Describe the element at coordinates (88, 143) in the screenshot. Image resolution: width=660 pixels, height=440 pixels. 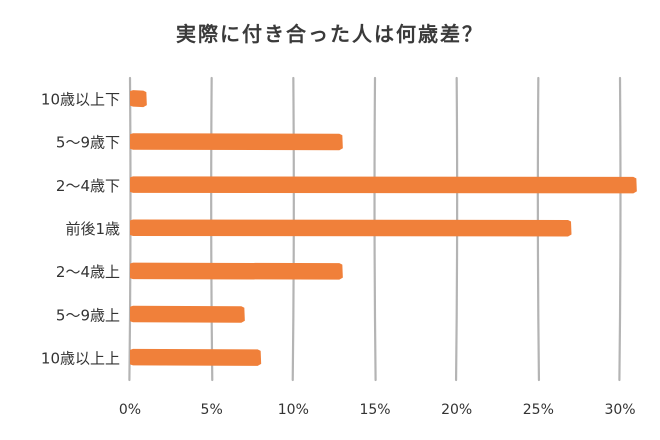
I see `category-label: 5〜9歳下` at that location.